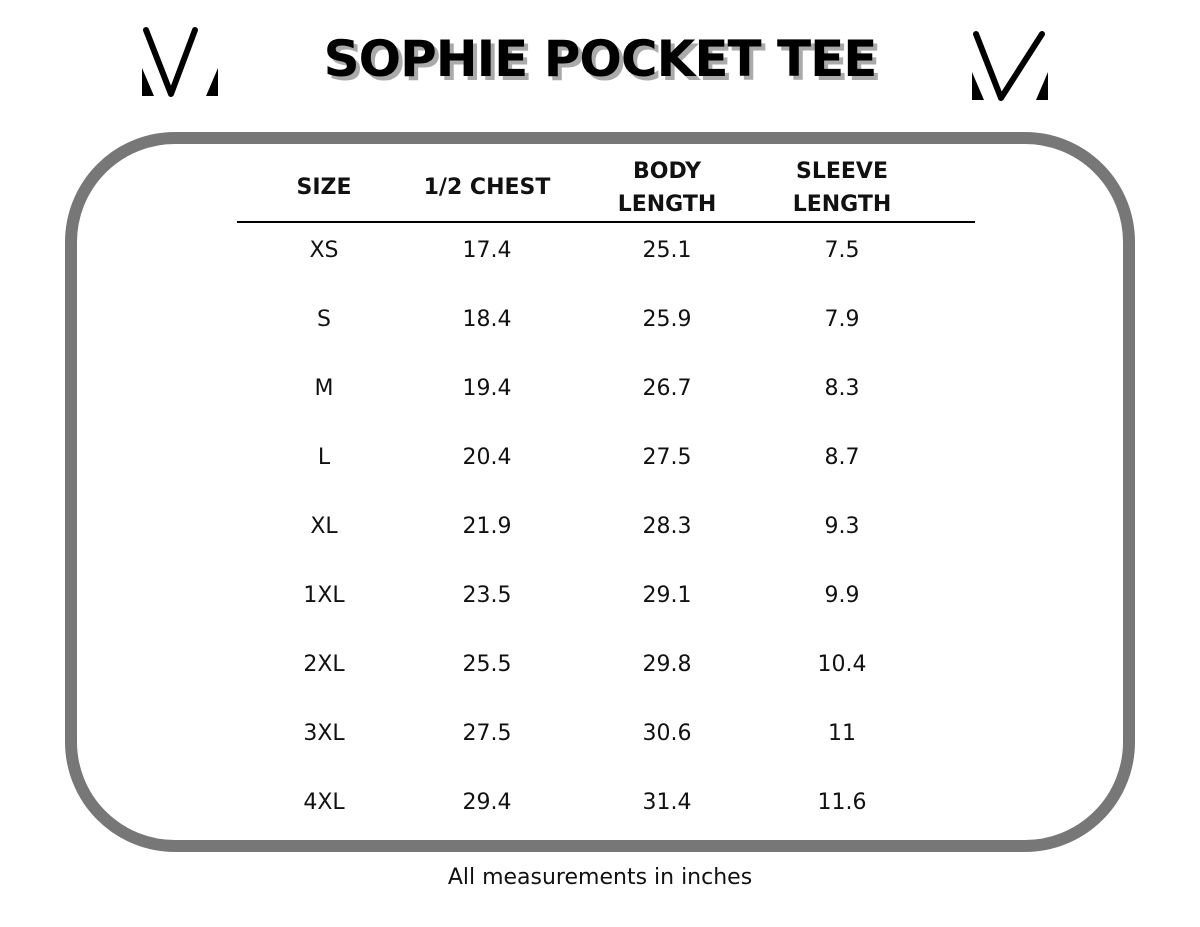  What do you see at coordinates (842, 664) in the screenshot?
I see `cell-sleeve-length: 10.4` at bounding box center [842, 664].